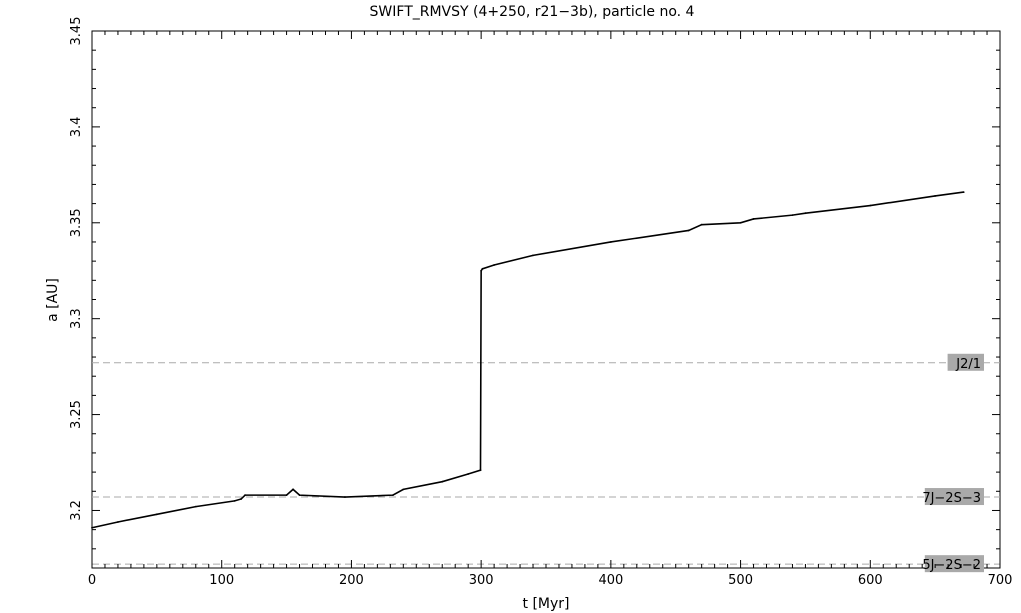 The height and width of the screenshot is (613, 1021). I want to click on y-tick-label: 3.45, so click(76, 31).